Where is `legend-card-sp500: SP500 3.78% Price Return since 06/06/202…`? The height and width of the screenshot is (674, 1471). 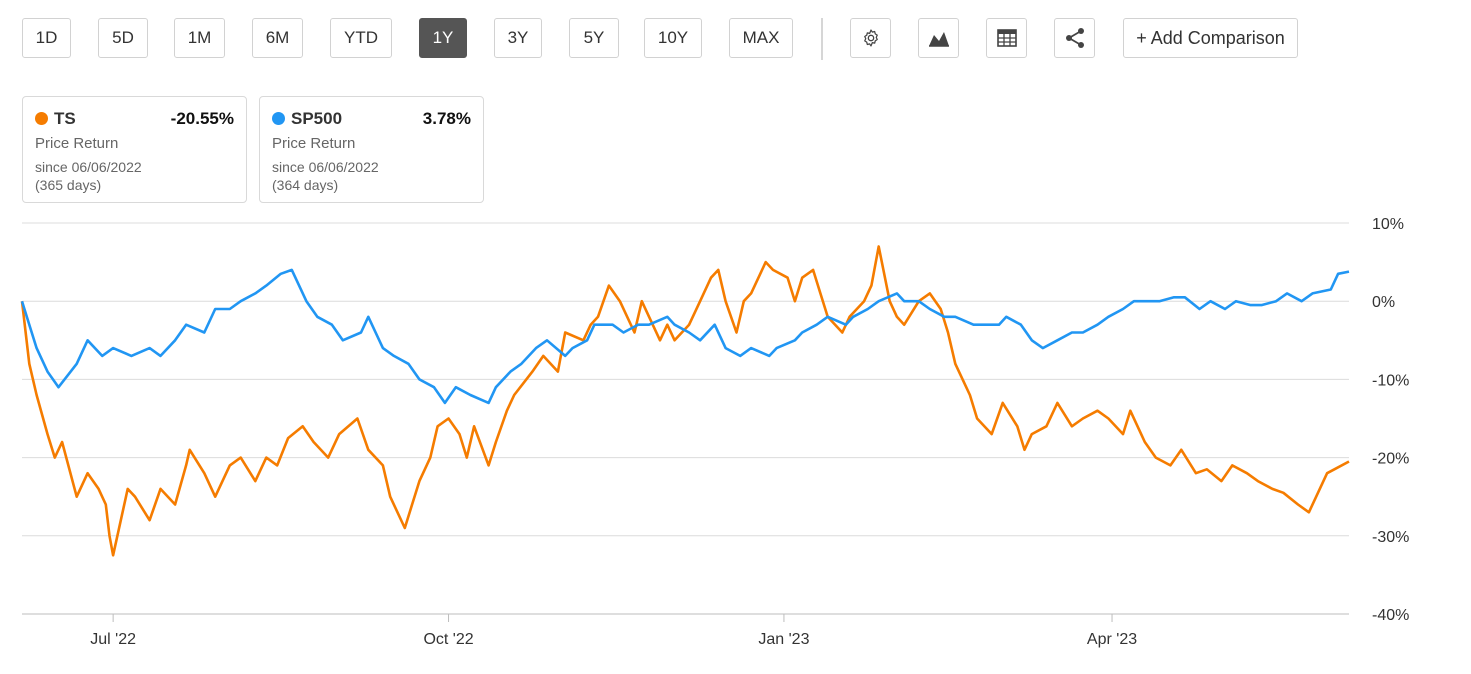 legend-card-sp500: SP500 3.78% Price Return since 06/06/202… is located at coordinates (371, 149).